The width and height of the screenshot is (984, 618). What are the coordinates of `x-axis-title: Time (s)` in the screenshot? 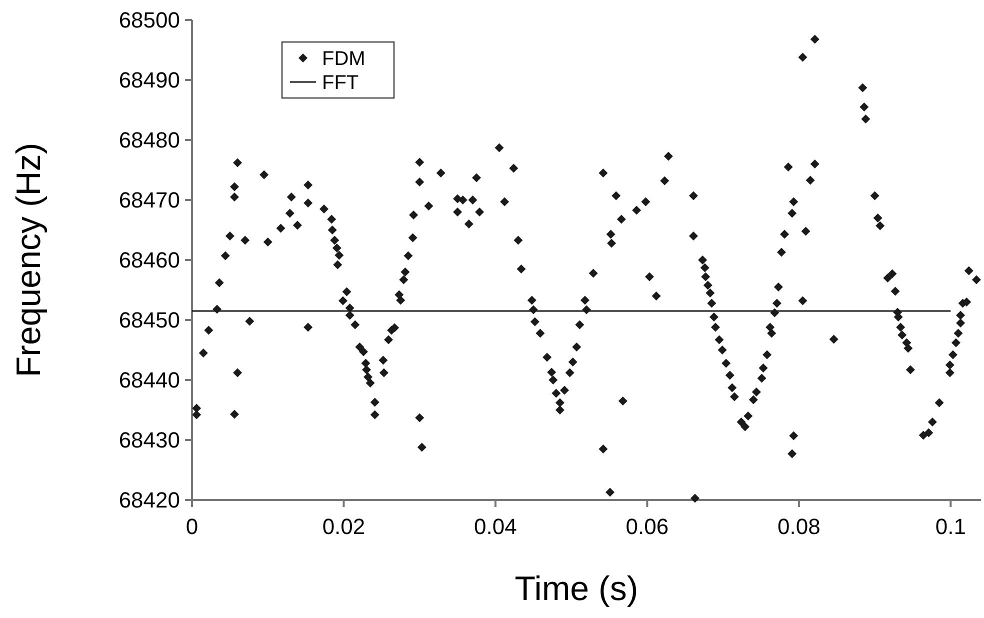 It's located at (576, 589).